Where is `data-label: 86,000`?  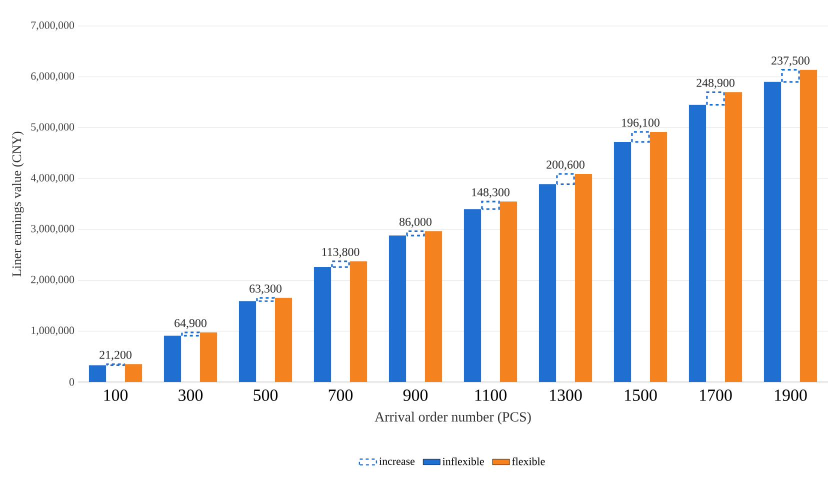
data-label: 86,000 is located at coordinates (416, 223).